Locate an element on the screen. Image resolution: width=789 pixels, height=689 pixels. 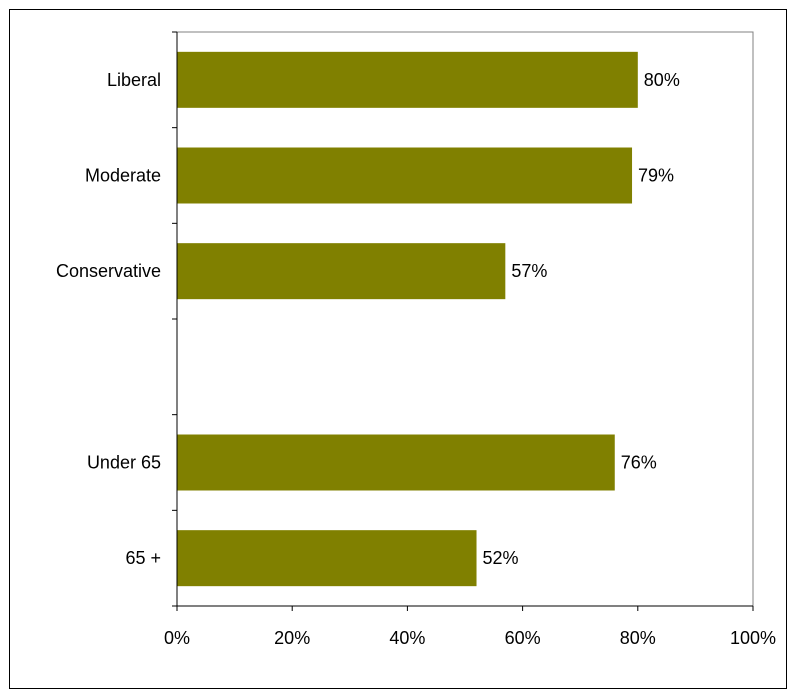
category-label: Conservative is located at coordinates (108, 271).